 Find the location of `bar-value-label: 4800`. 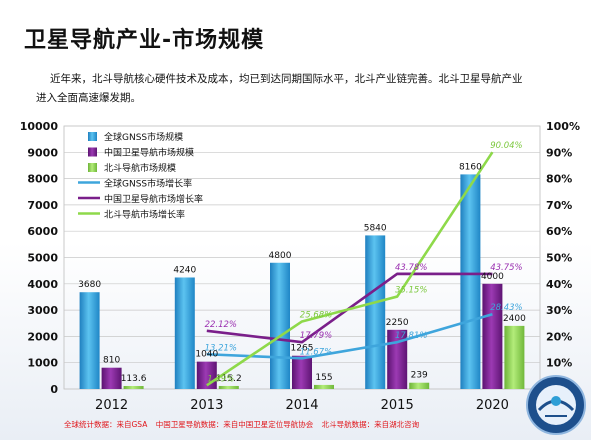

bar-value-label: 4800 is located at coordinates (280, 256).